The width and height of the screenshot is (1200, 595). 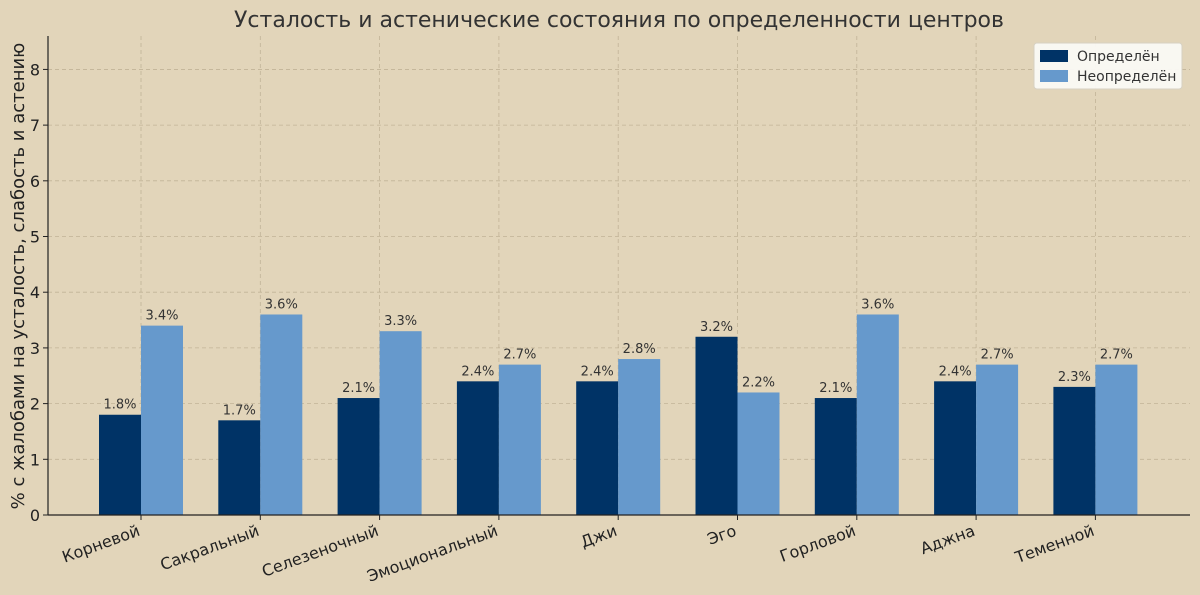 What do you see at coordinates (722, 535) in the screenshot?
I see `x-tick-label: Эго` at bounding box center [722, 535].